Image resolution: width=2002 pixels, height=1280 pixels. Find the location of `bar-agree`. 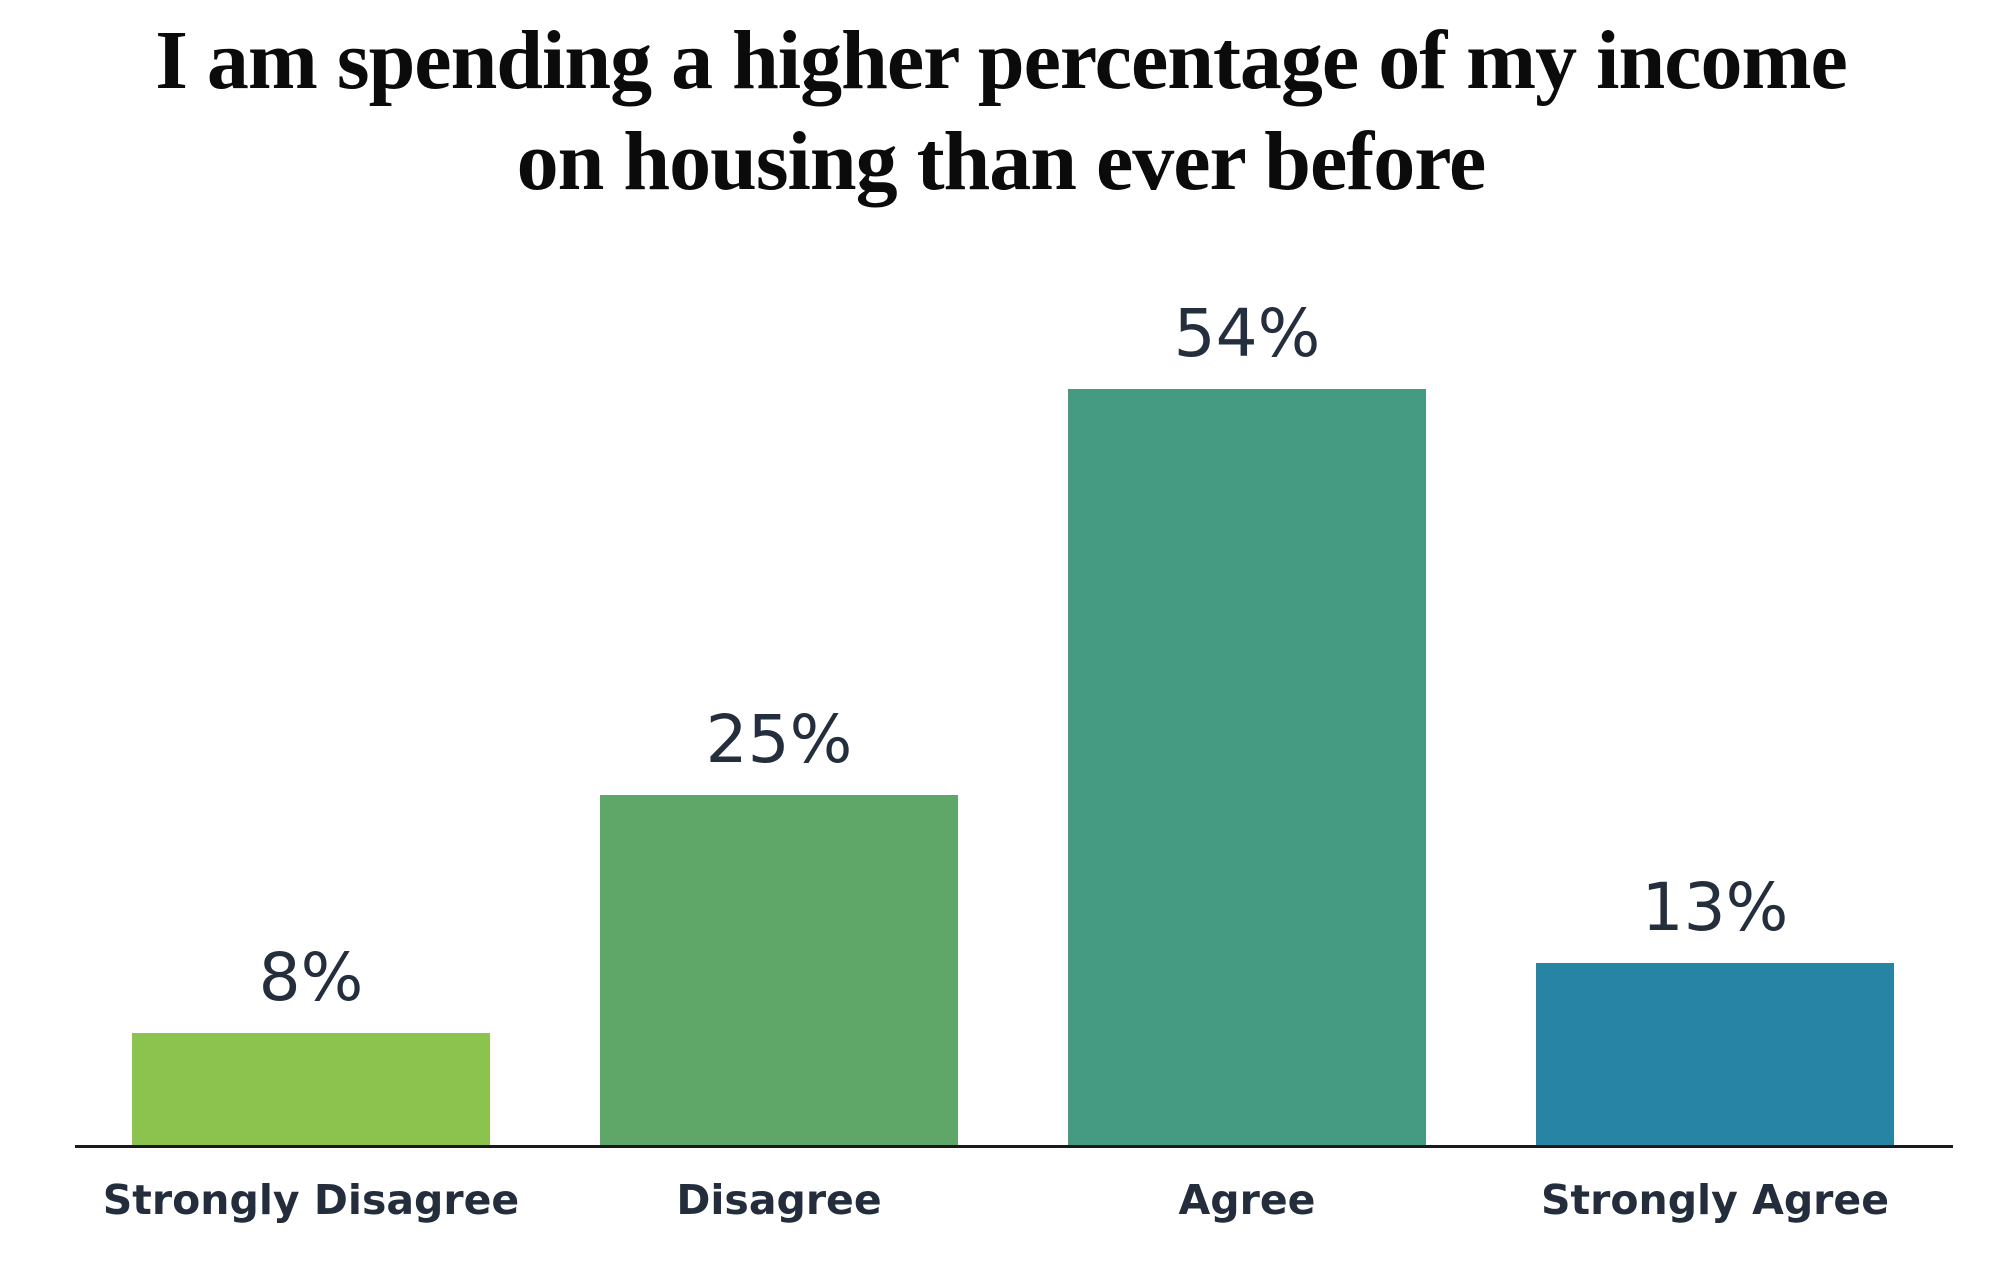

bar-agree is located at coordinates (1247, 767).